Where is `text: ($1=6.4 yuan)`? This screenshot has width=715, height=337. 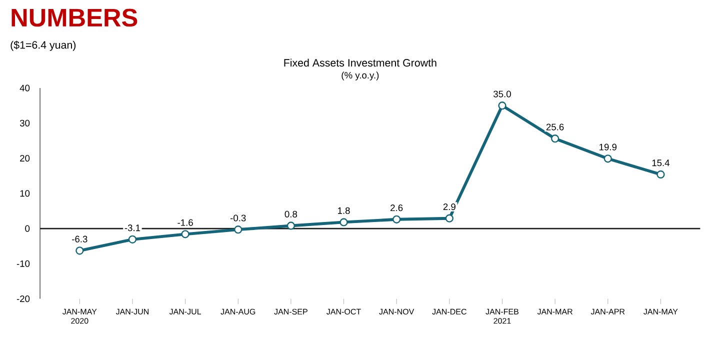
text: ($1=6.4 yuan) is located at coordinates (43, 45).